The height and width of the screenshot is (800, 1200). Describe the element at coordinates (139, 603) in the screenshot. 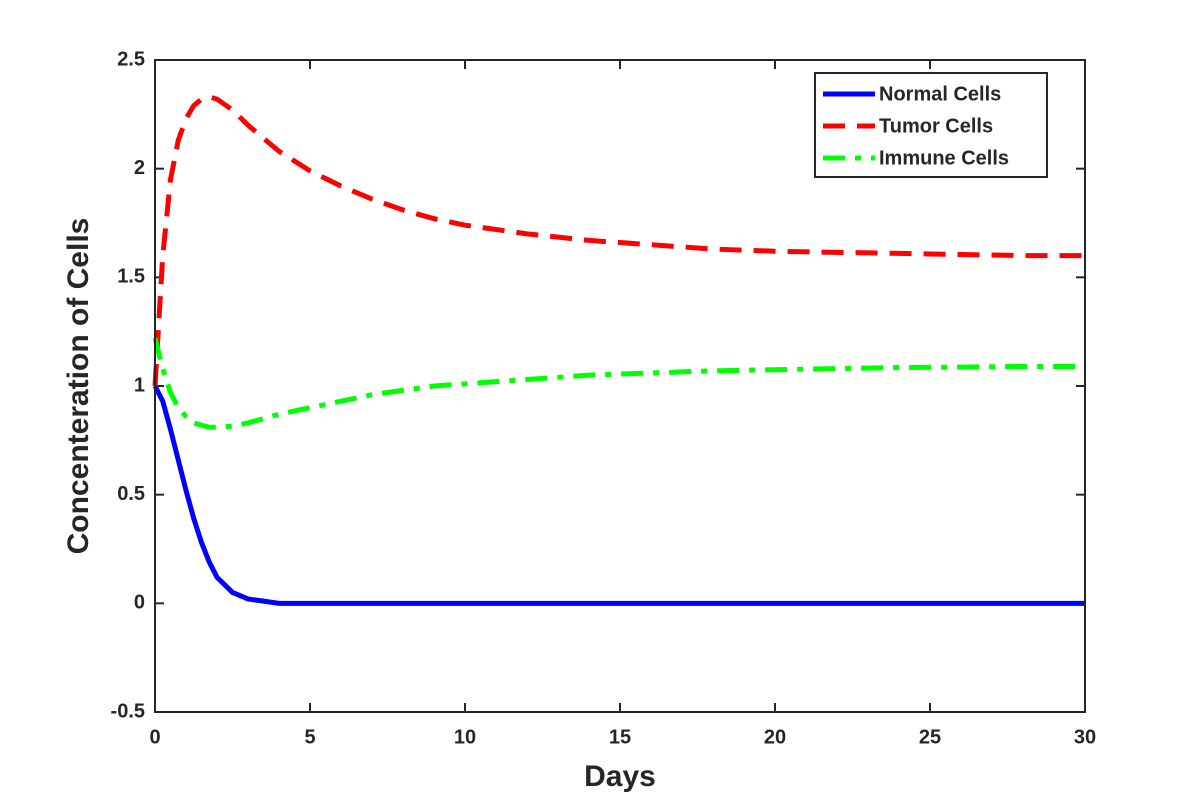

I see `y-tick-label: 0` at that location.